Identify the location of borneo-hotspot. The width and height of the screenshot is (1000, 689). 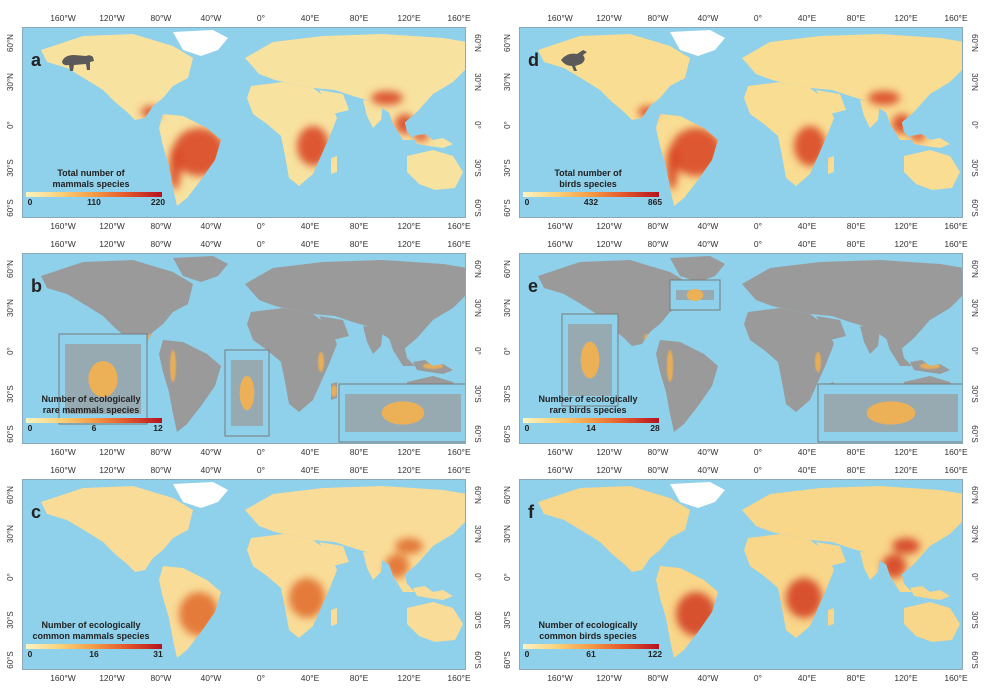
(421, 136).